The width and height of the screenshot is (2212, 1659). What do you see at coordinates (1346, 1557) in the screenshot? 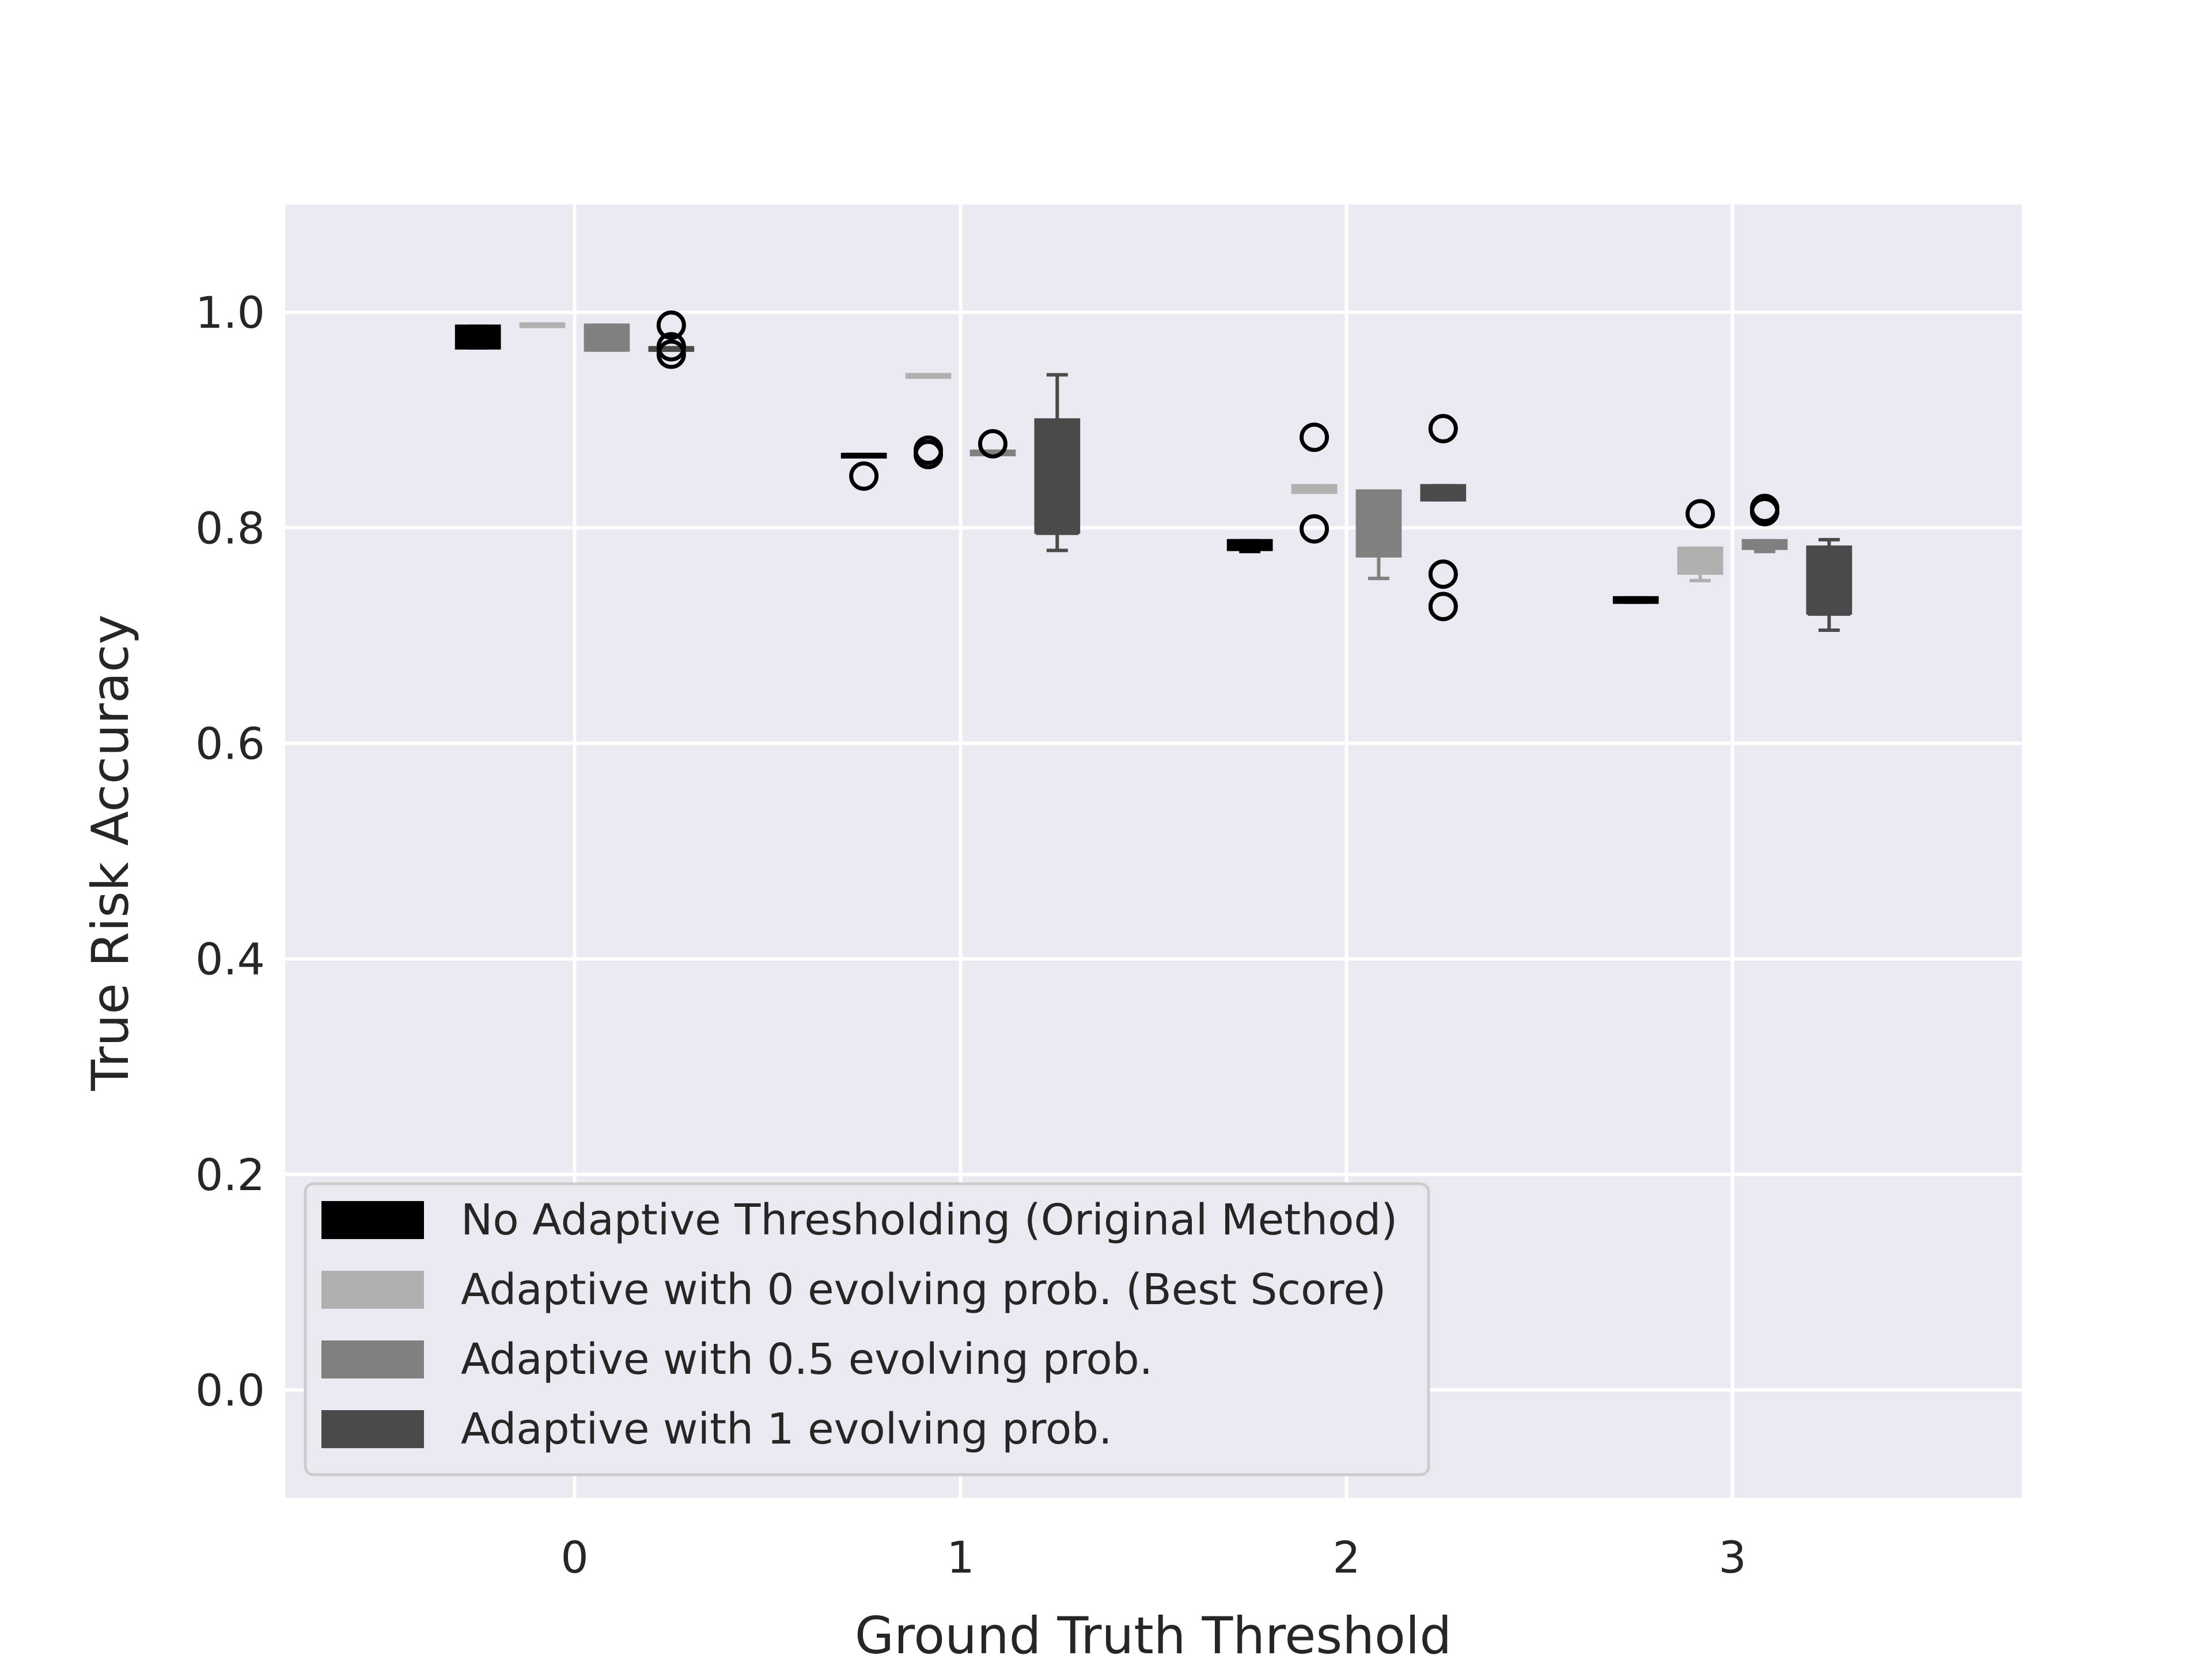
I see `x-tick-label: 2` at bounding box center [1346, 1557].